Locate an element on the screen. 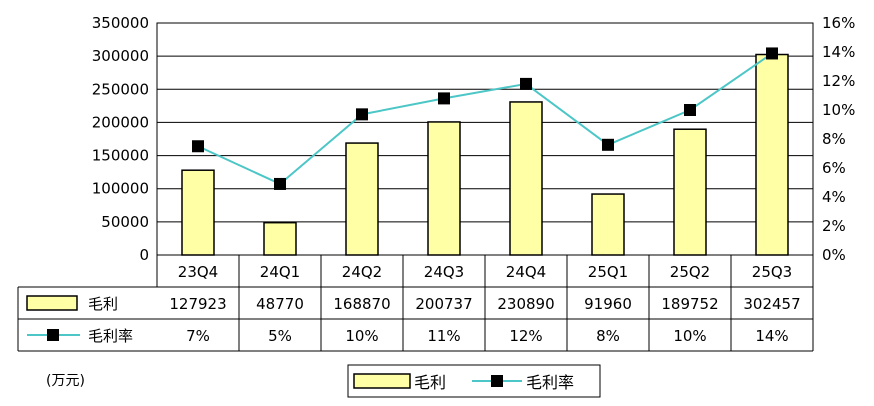 Image resolution: width=874 pixels, height=406 pixels. y-axis-right: 0% 2% 4% 6% 8% 10% 12% 14% 16% is located at coordinates (838, 139).